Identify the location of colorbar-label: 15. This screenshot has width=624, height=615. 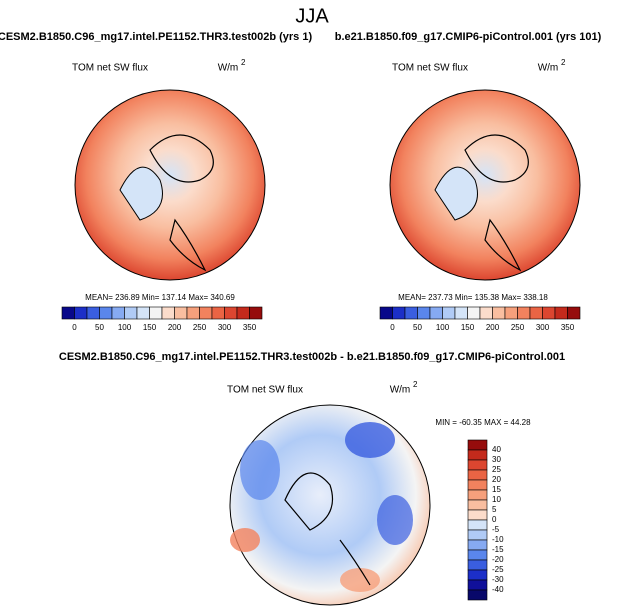
(496, 489).